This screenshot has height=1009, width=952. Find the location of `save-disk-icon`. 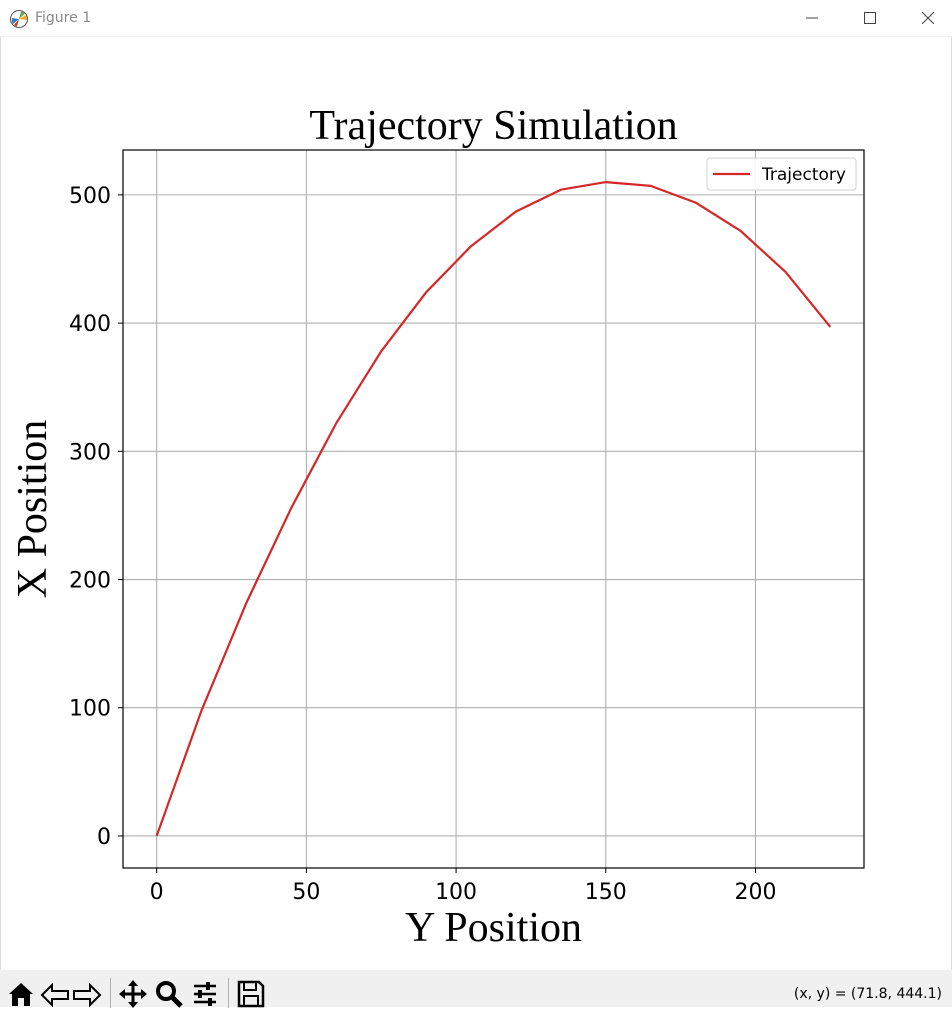

save-disk-icon is located at coordinates (251, 994).